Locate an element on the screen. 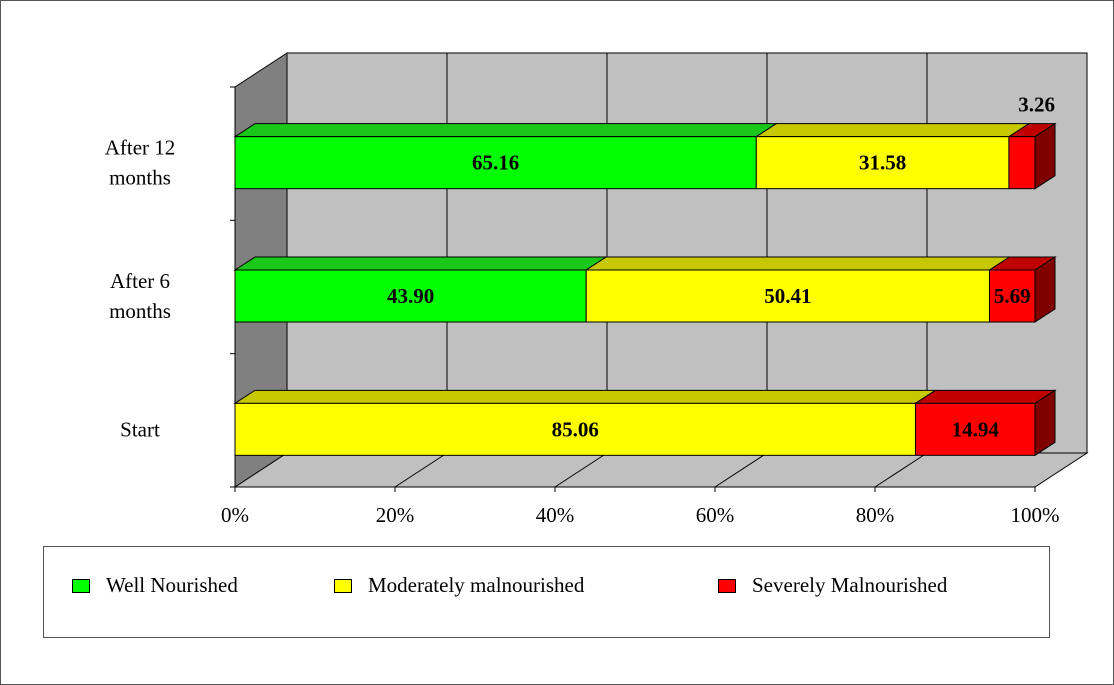 The height and width of the screenshot is (685, 1114). data-label: 50.41 is located at coordinates (787, 296).